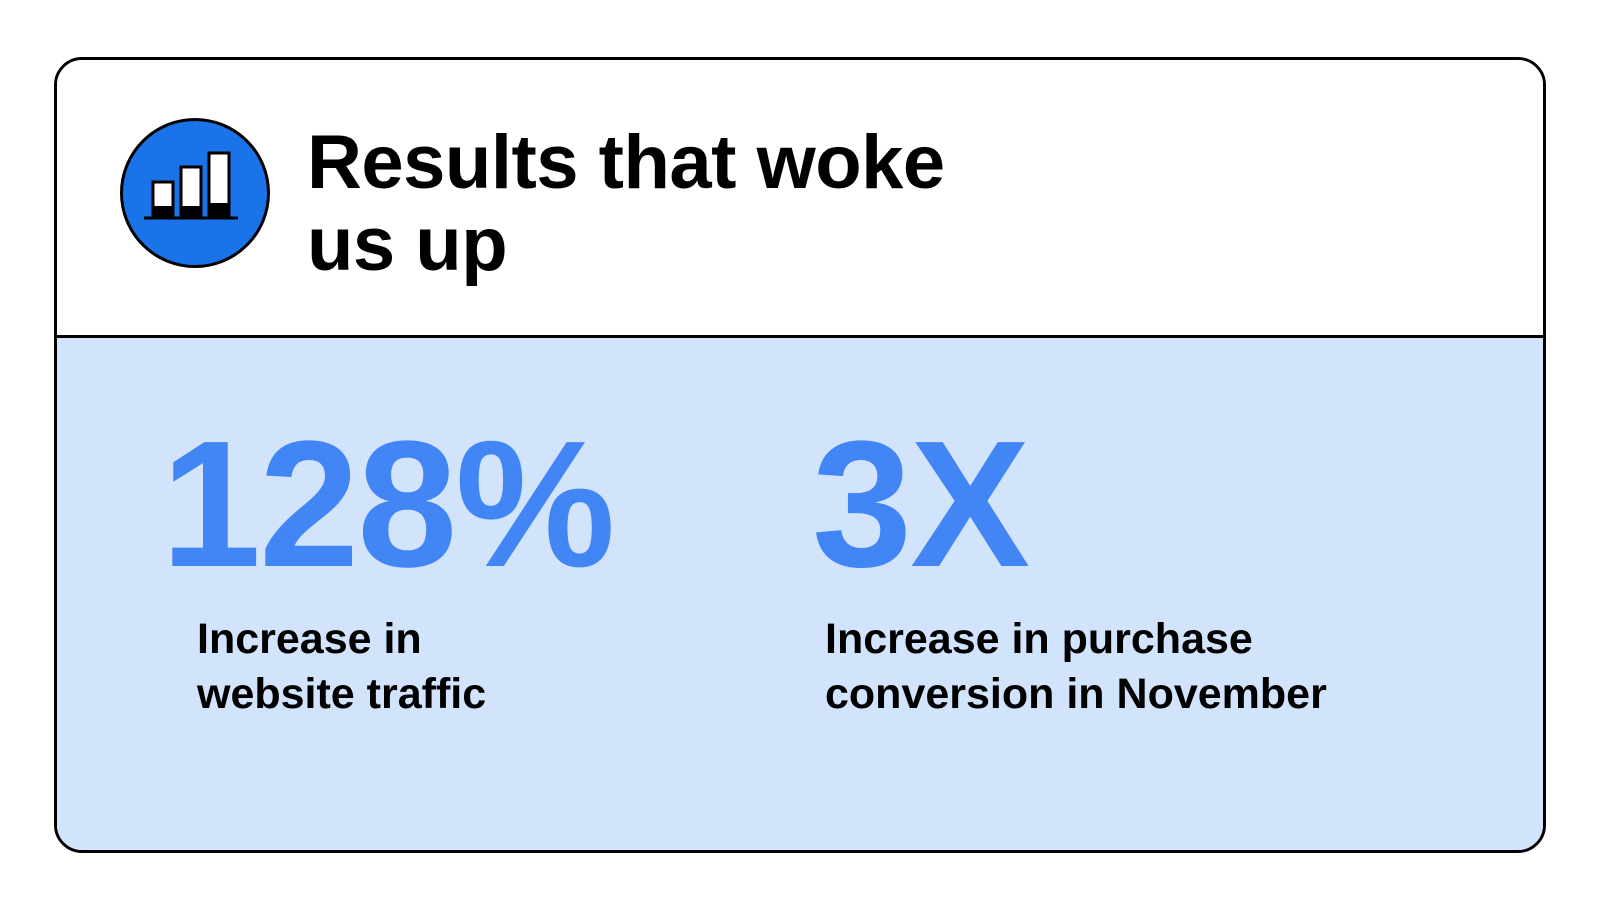 The image size is (1600, 907). I want to click on stat-value: 128%, so click(388, 504).